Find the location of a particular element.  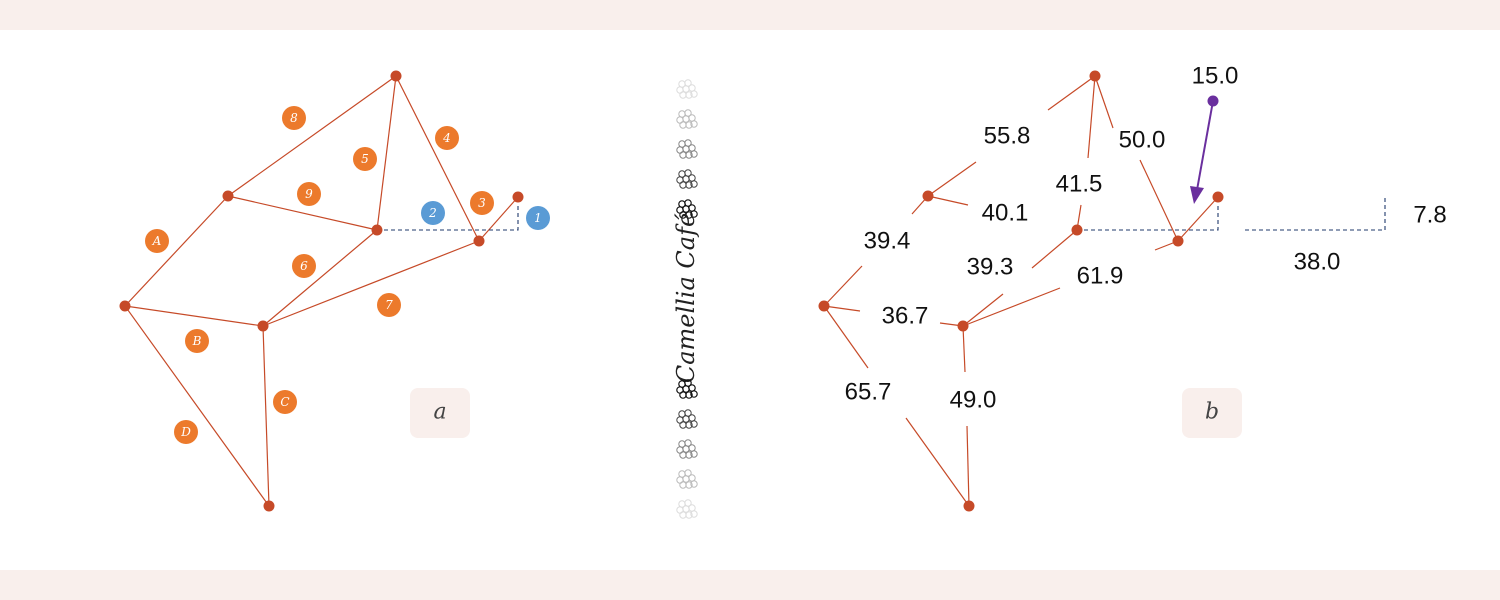

edge-length: 61.9 is located at coordinates (1100, 276).